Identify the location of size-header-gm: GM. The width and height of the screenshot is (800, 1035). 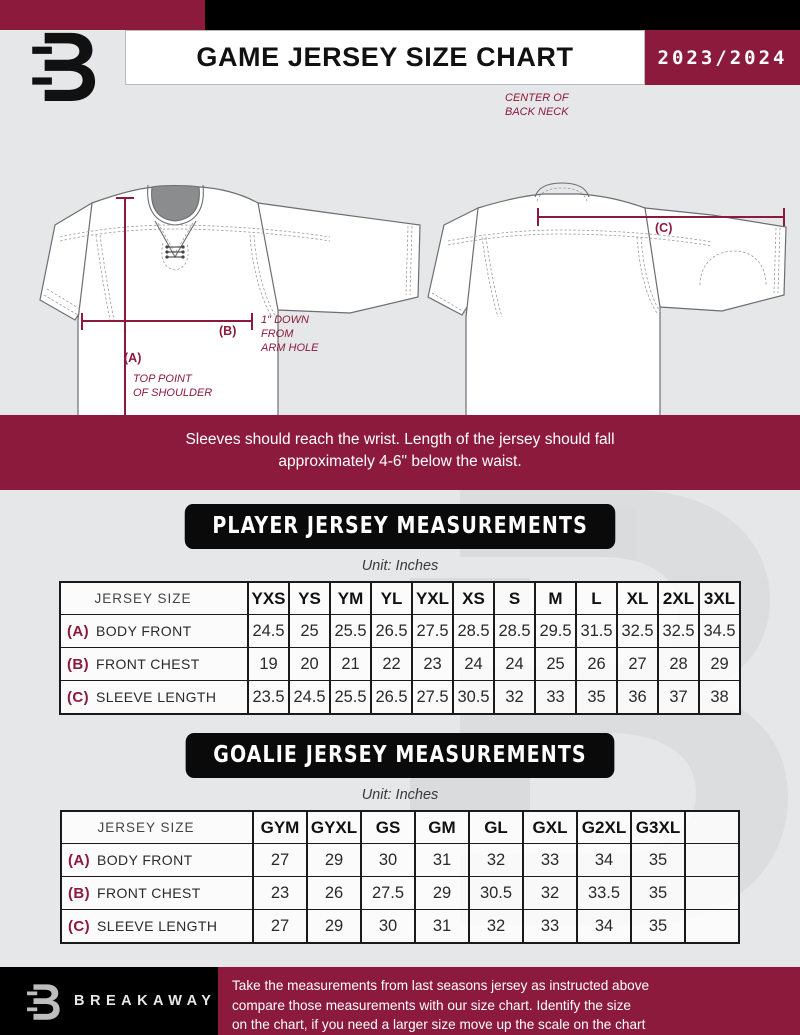
(441, 827).